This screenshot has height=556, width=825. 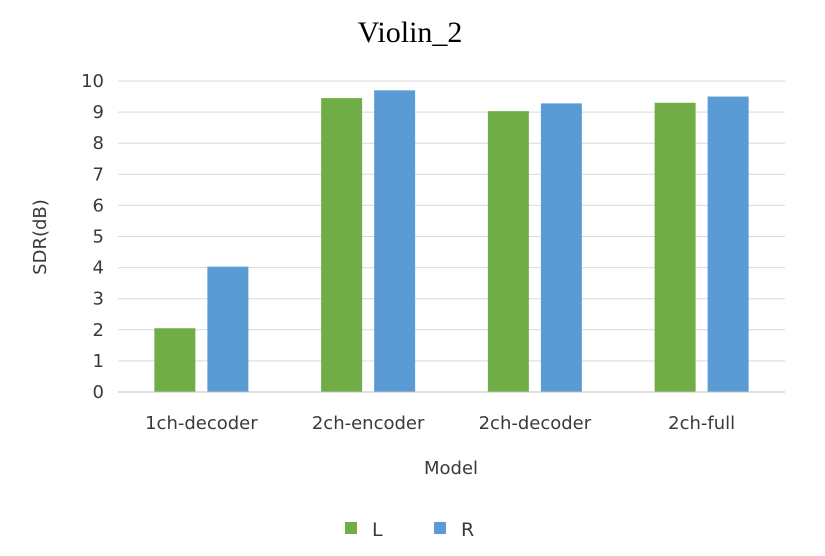 I want to click on y-tick-label: 5, so click(x=98, y=237).